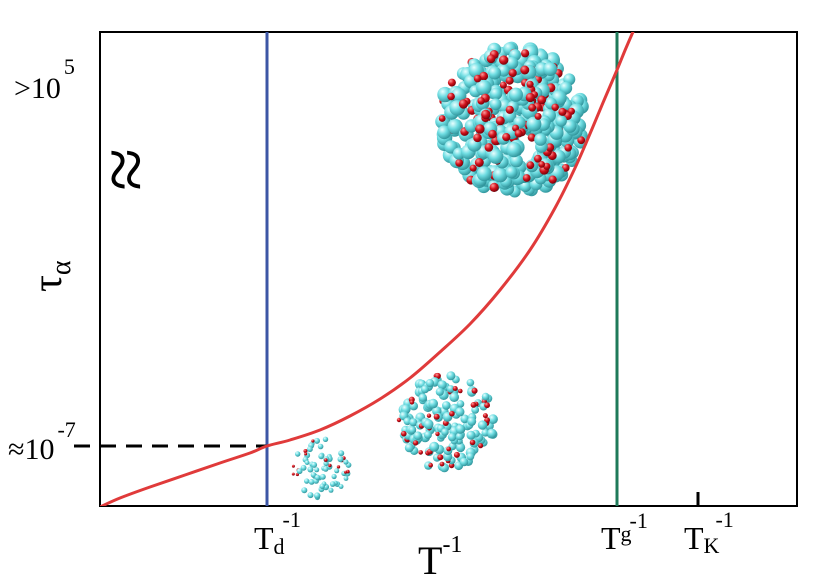 The height and width of the screenshot is (578, 829). What do you see at coordinates (512, 119) in the screenshot?
I see `large-cluster-illustration` at bounding box center [512, 119].